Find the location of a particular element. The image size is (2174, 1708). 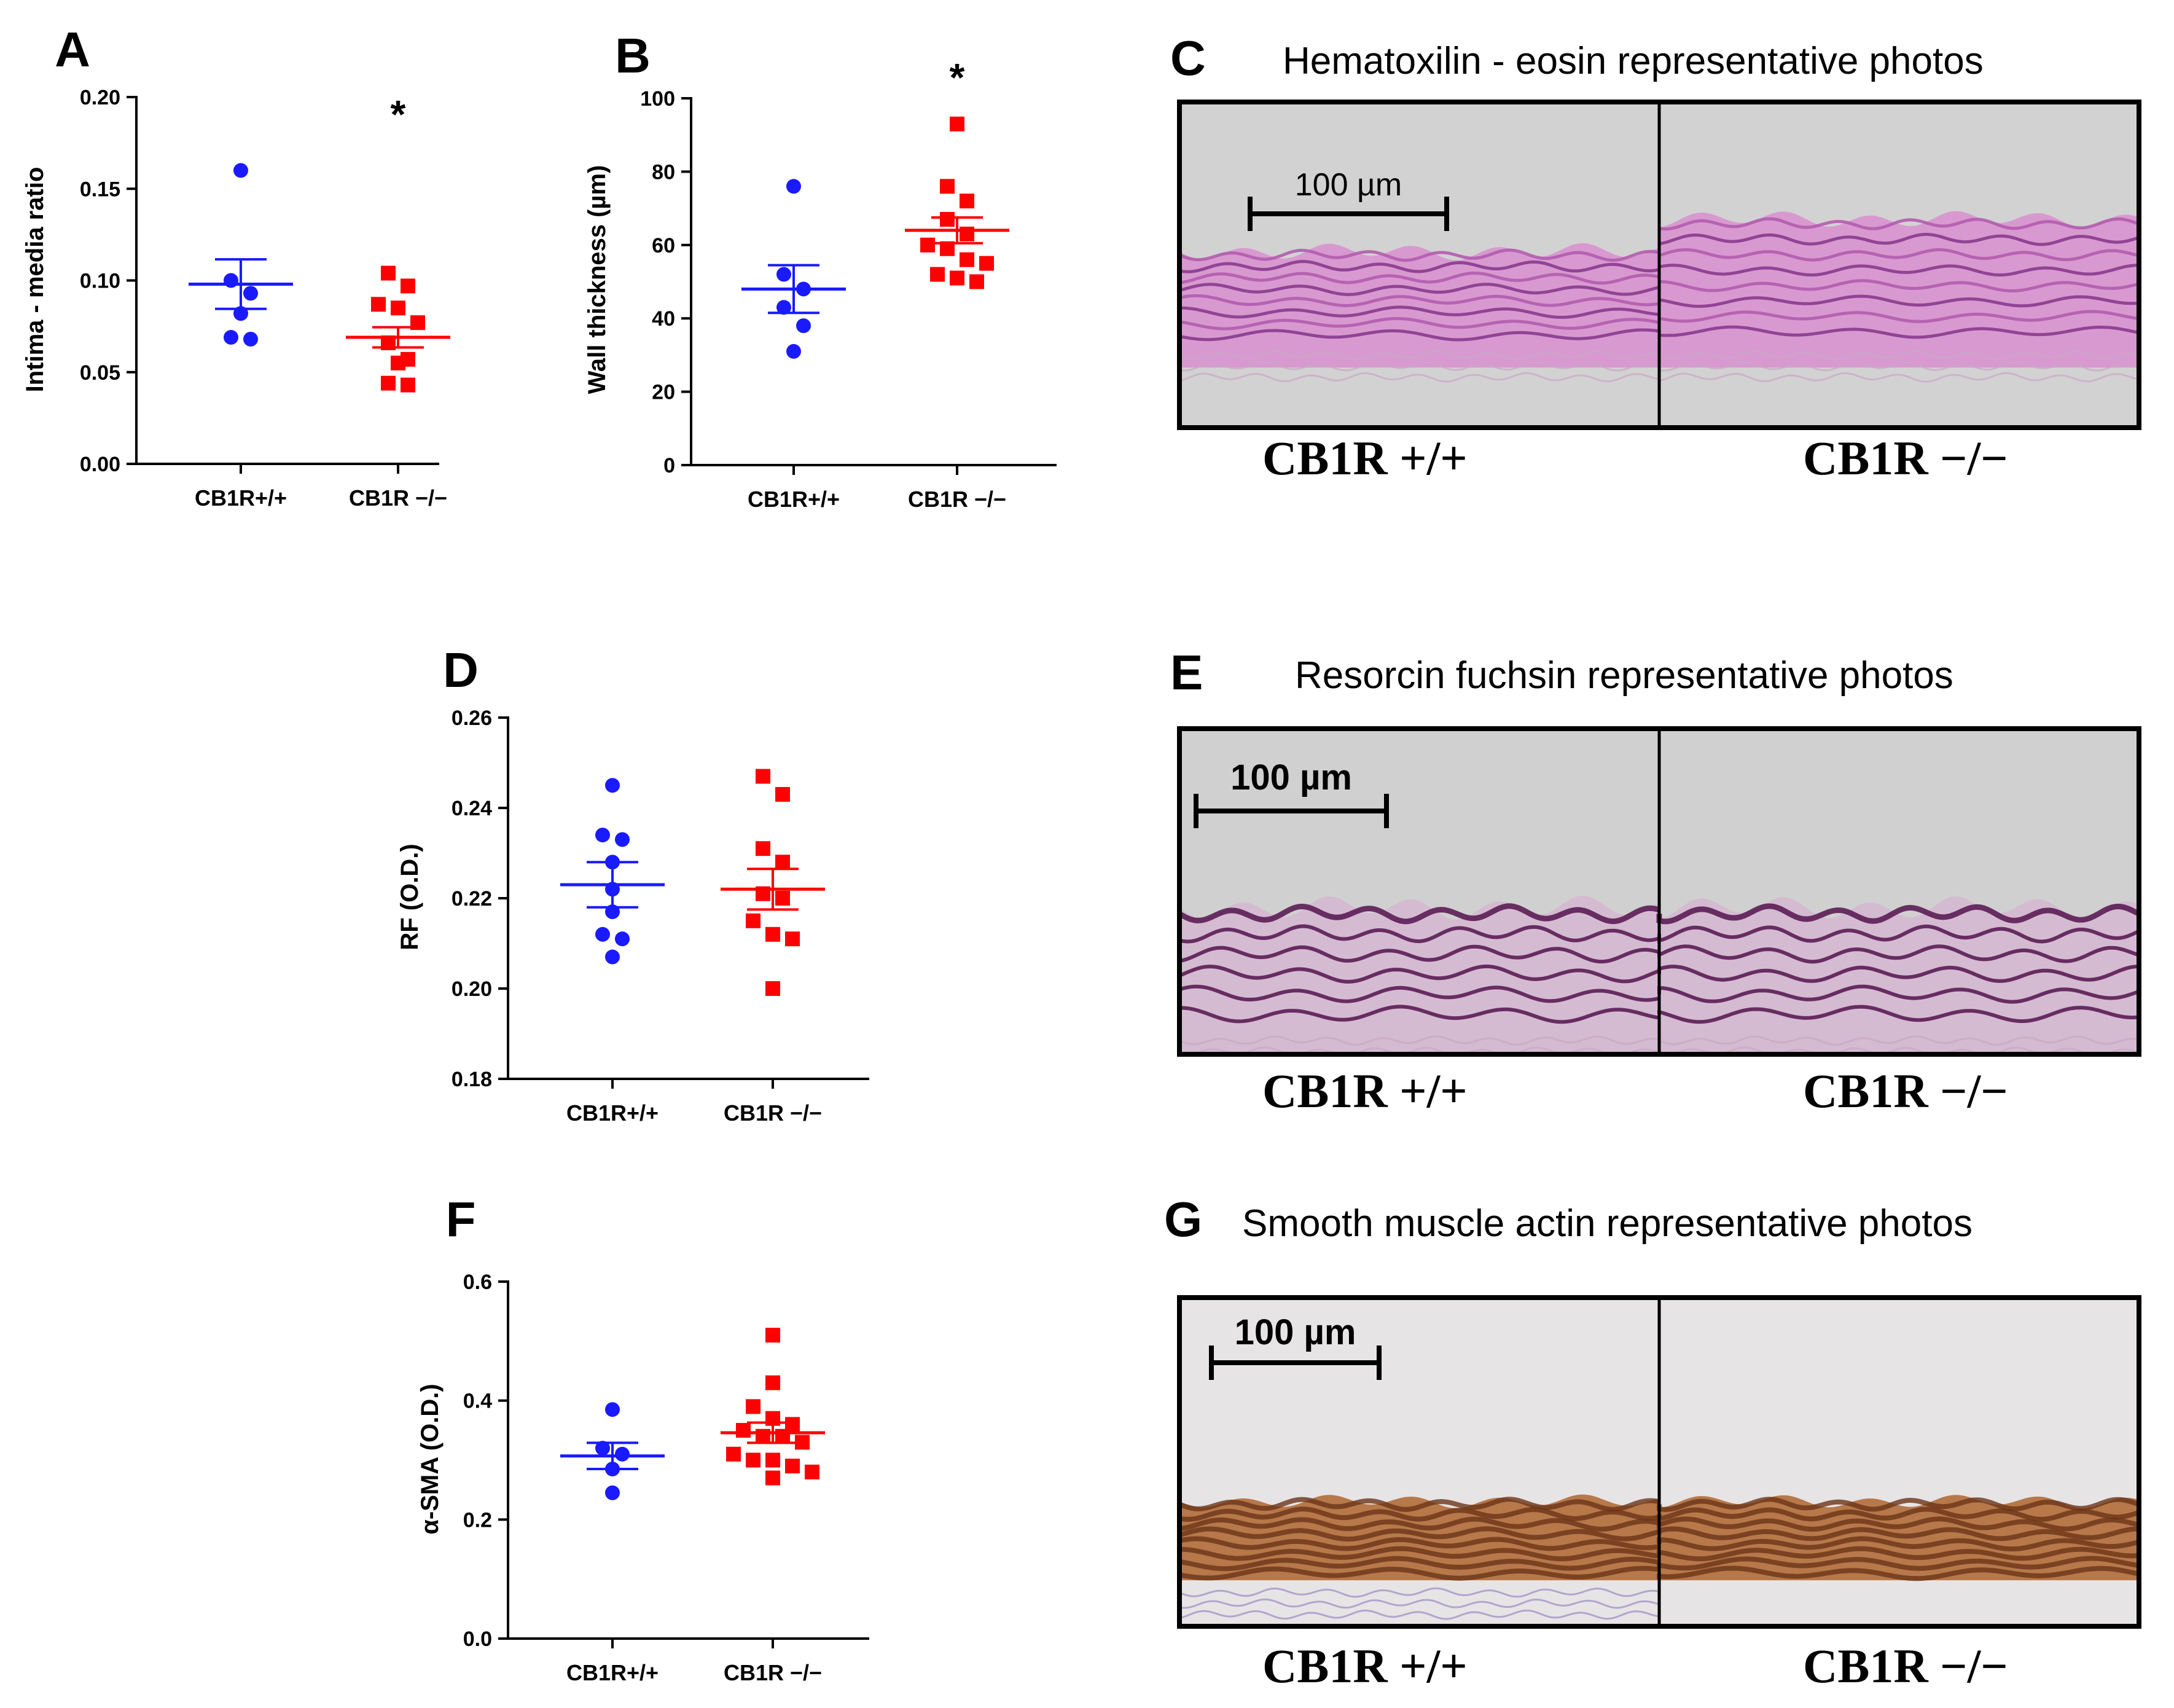

genotype-label-e-wt: CB1R +/+ is located at coordinates (1365, 1091).